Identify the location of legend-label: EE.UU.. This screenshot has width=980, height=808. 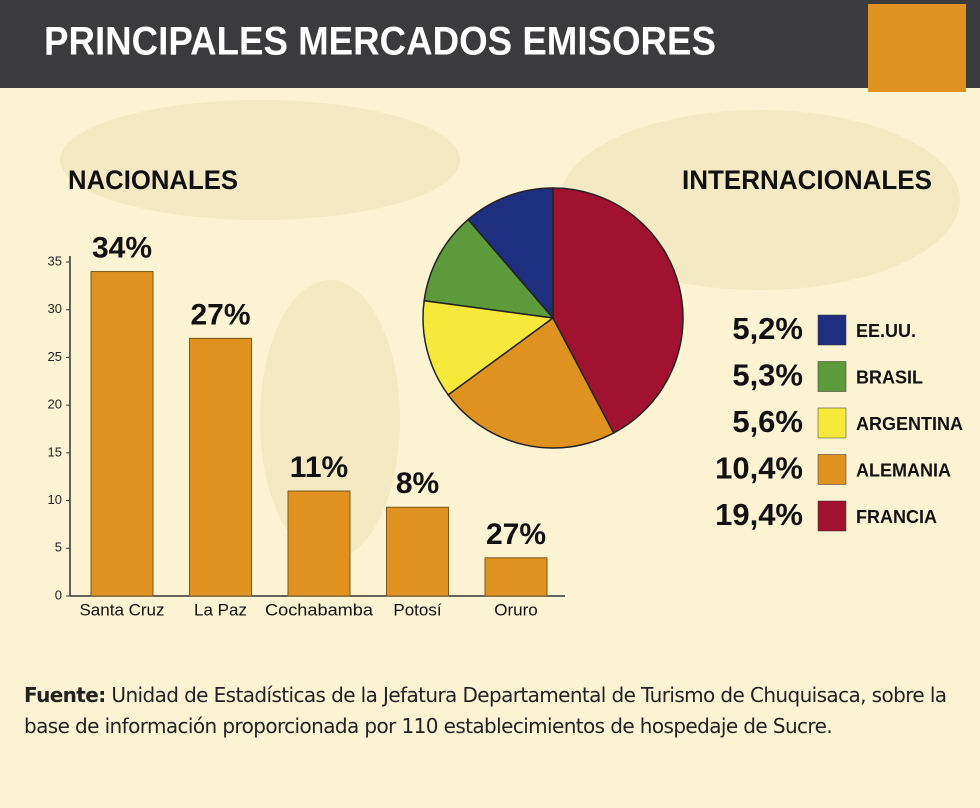
(886, 331).